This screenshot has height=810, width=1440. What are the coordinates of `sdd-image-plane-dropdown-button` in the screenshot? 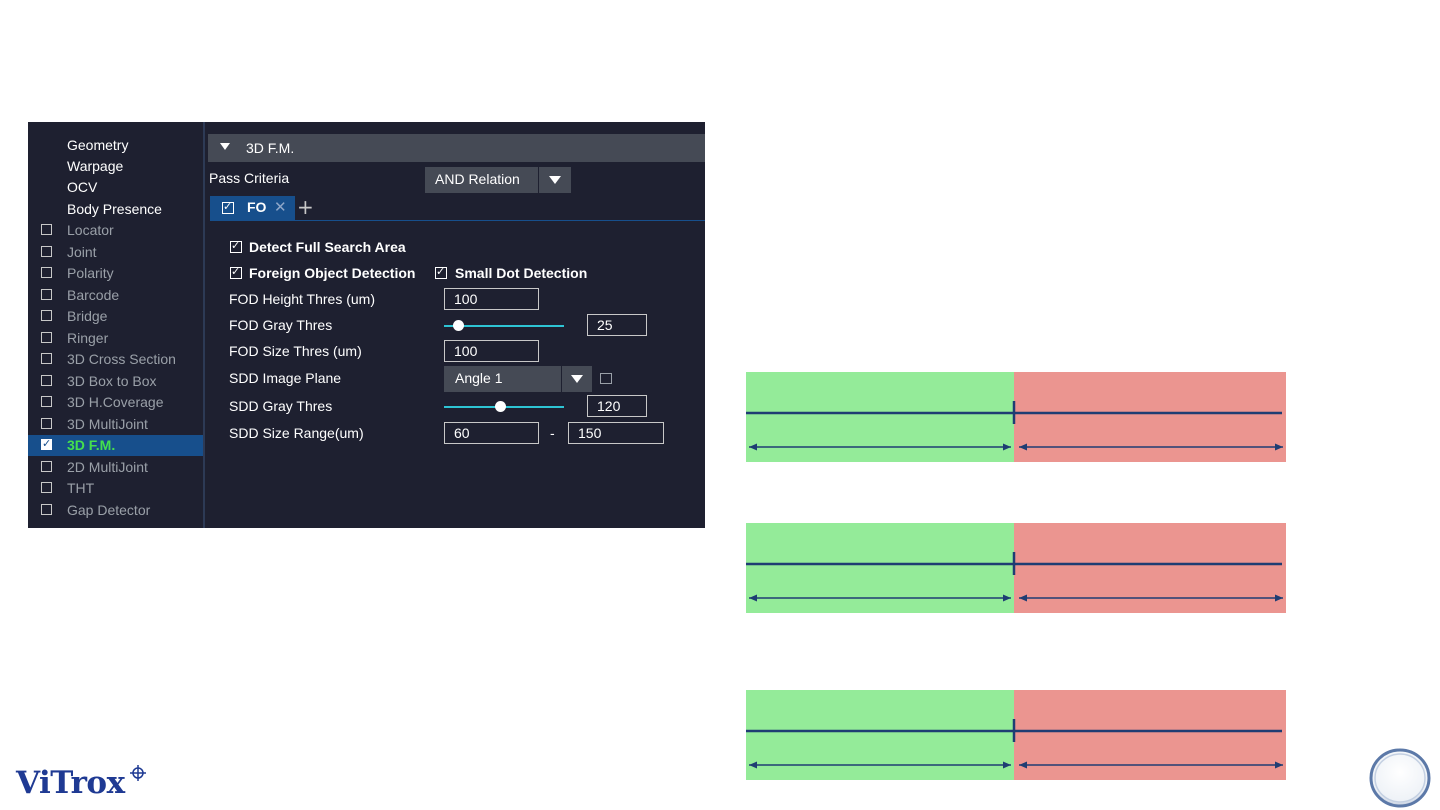 It's located at (577, 379).